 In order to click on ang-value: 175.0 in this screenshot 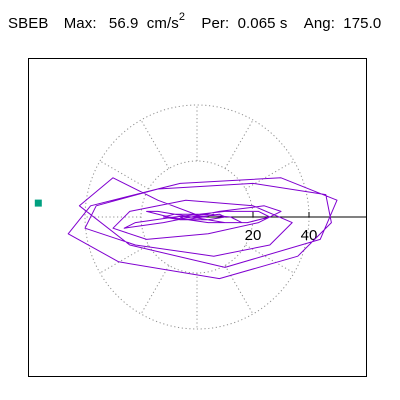, I will do `click(362, 23)`.